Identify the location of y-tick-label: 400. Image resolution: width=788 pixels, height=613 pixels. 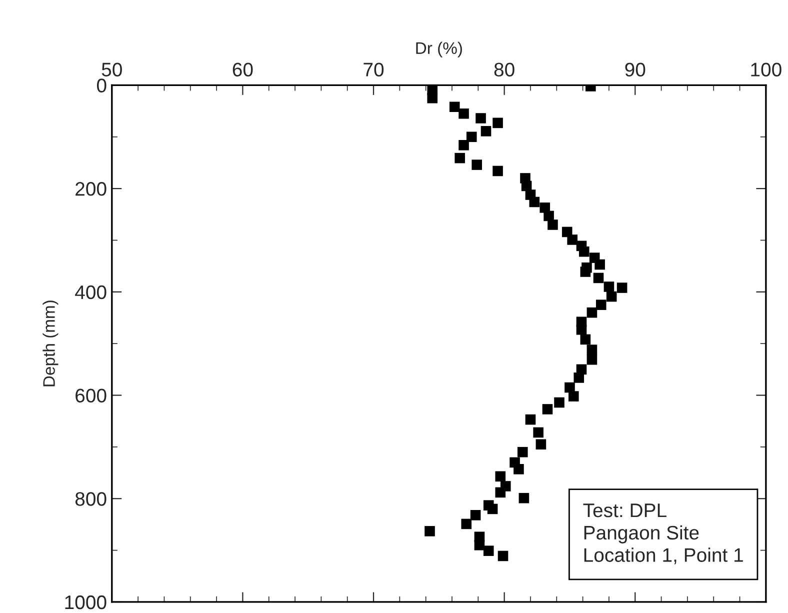
(90, 292).